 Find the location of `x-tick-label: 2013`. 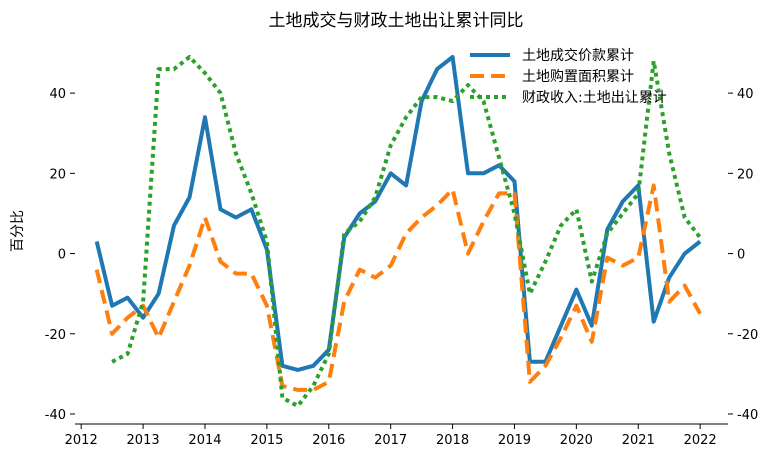

x-tick-label: 2013 is located at coordinates (143, 440).